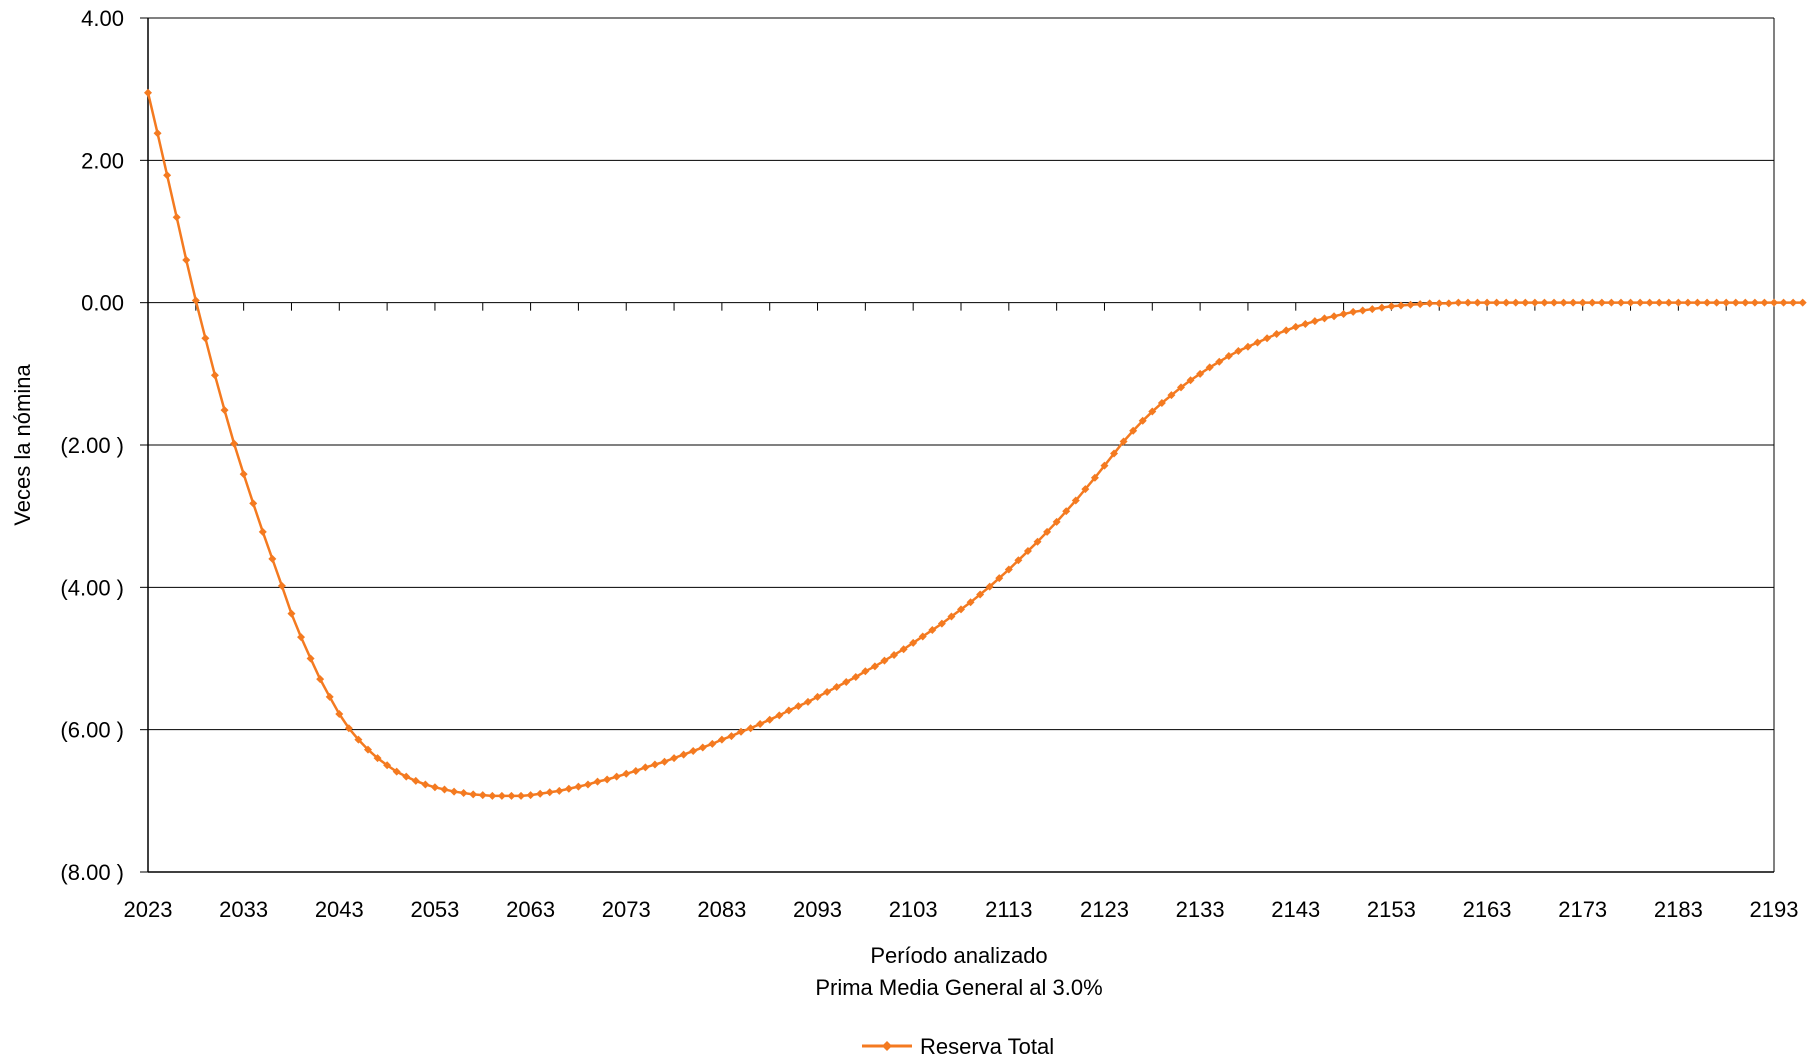  I want to click on y-axis-ticks: 4.00 2.00 0.00 (2.00 ) (4.00 ) (6.00 ) (8.00 ), so click(104, 445).